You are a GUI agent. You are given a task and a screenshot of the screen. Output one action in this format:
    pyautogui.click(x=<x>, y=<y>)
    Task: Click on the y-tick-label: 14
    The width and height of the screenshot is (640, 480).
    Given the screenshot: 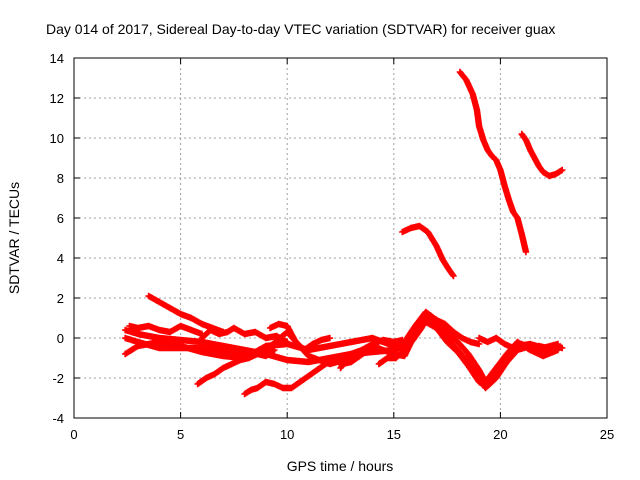 What is the action you would take?
    pyautogui.click(x=57, y=58)
    